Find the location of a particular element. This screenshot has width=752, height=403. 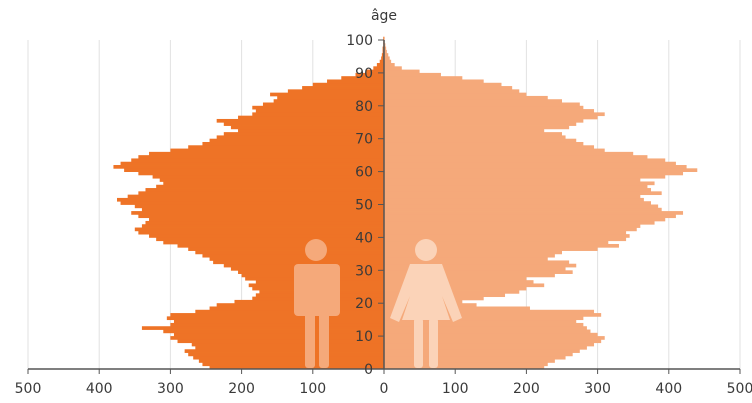

x-tick-label: 200 is located at coordinates (241, 389).